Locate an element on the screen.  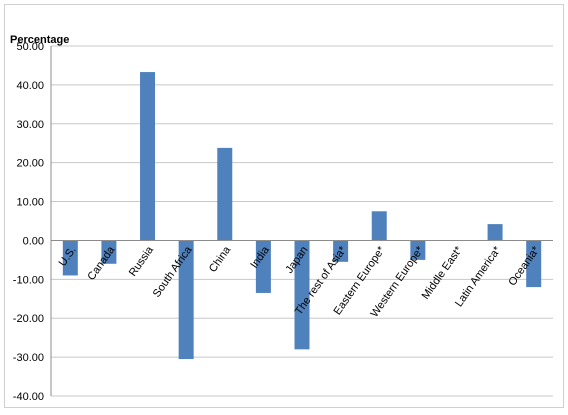
y-tick-label: 30.00 is located at coordinates (30, 125).